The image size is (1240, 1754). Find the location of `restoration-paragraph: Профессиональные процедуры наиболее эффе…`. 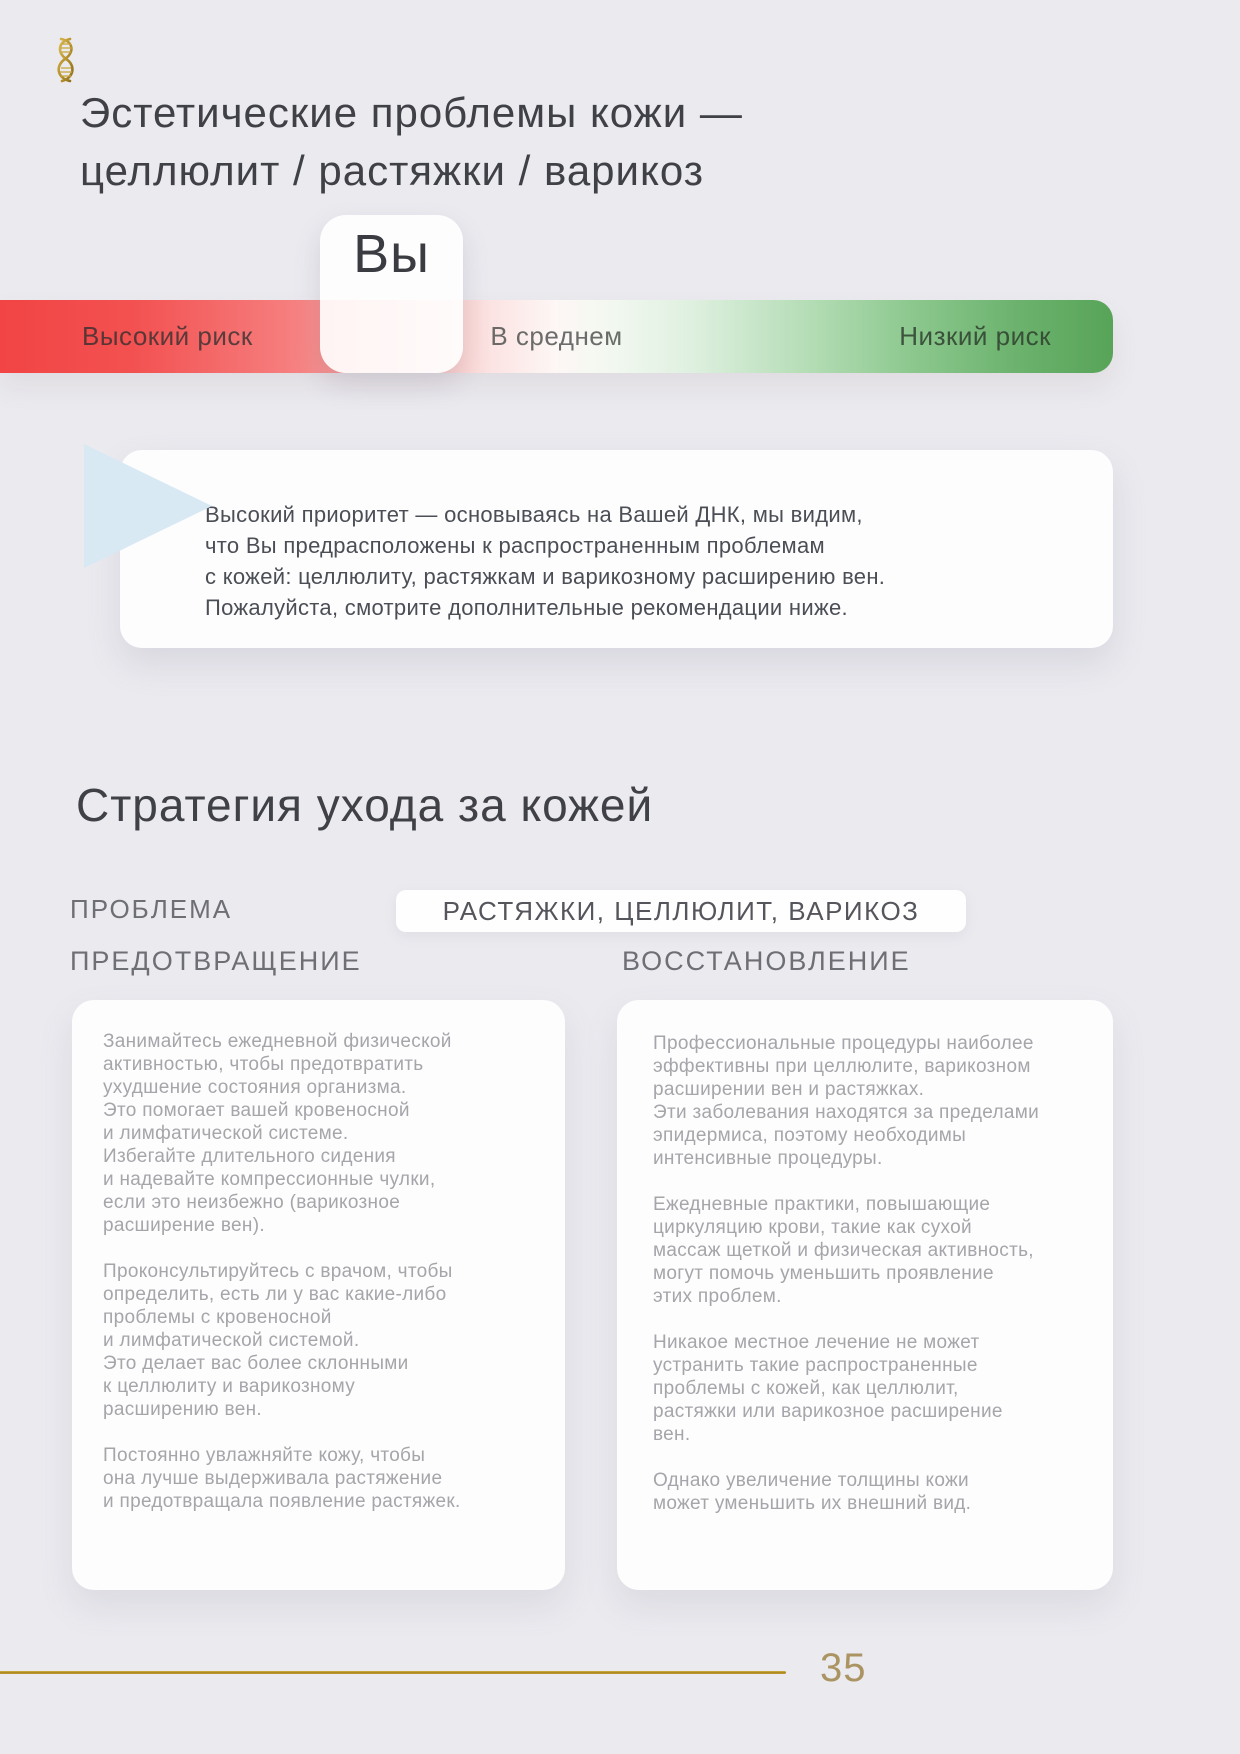

restoration-paragraph: Профессиональные процедуры наиболее эффе… is located at coordinates (846, 1101).